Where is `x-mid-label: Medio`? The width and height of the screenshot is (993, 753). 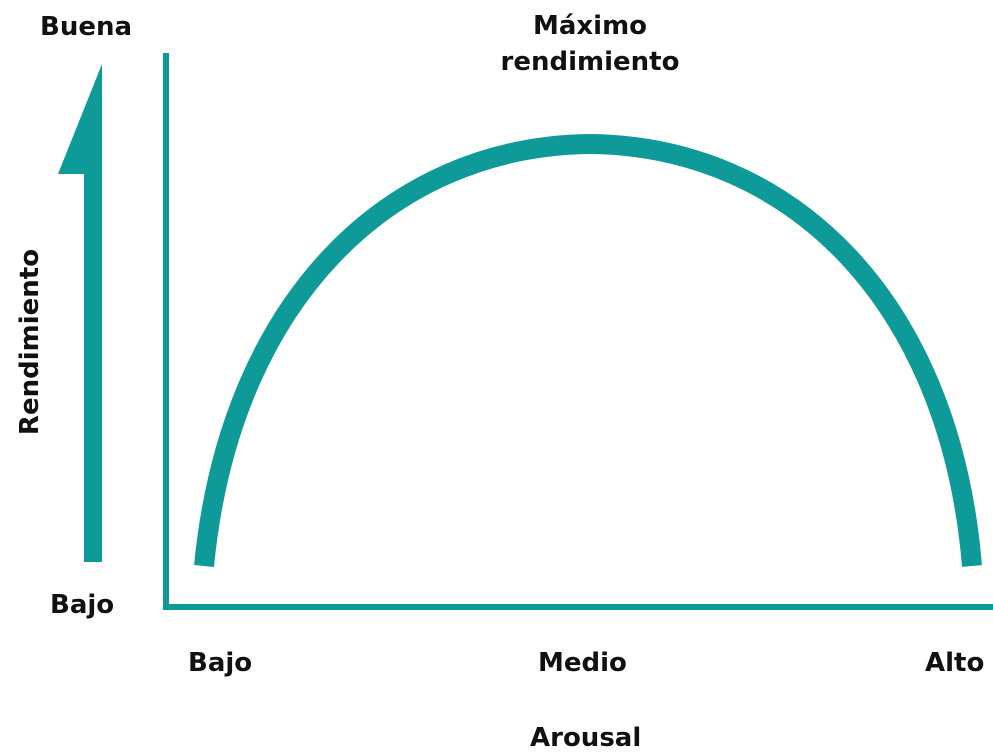
x-mid-label: Medio is located at coordinates (582, 663).